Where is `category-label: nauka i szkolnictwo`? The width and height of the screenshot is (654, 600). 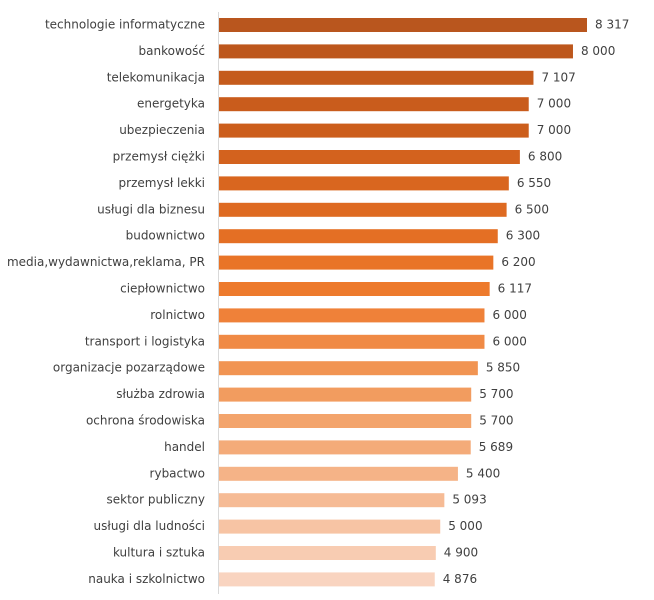 category-label: nauka i szkolnictwo is located at coordinates (146, 579).